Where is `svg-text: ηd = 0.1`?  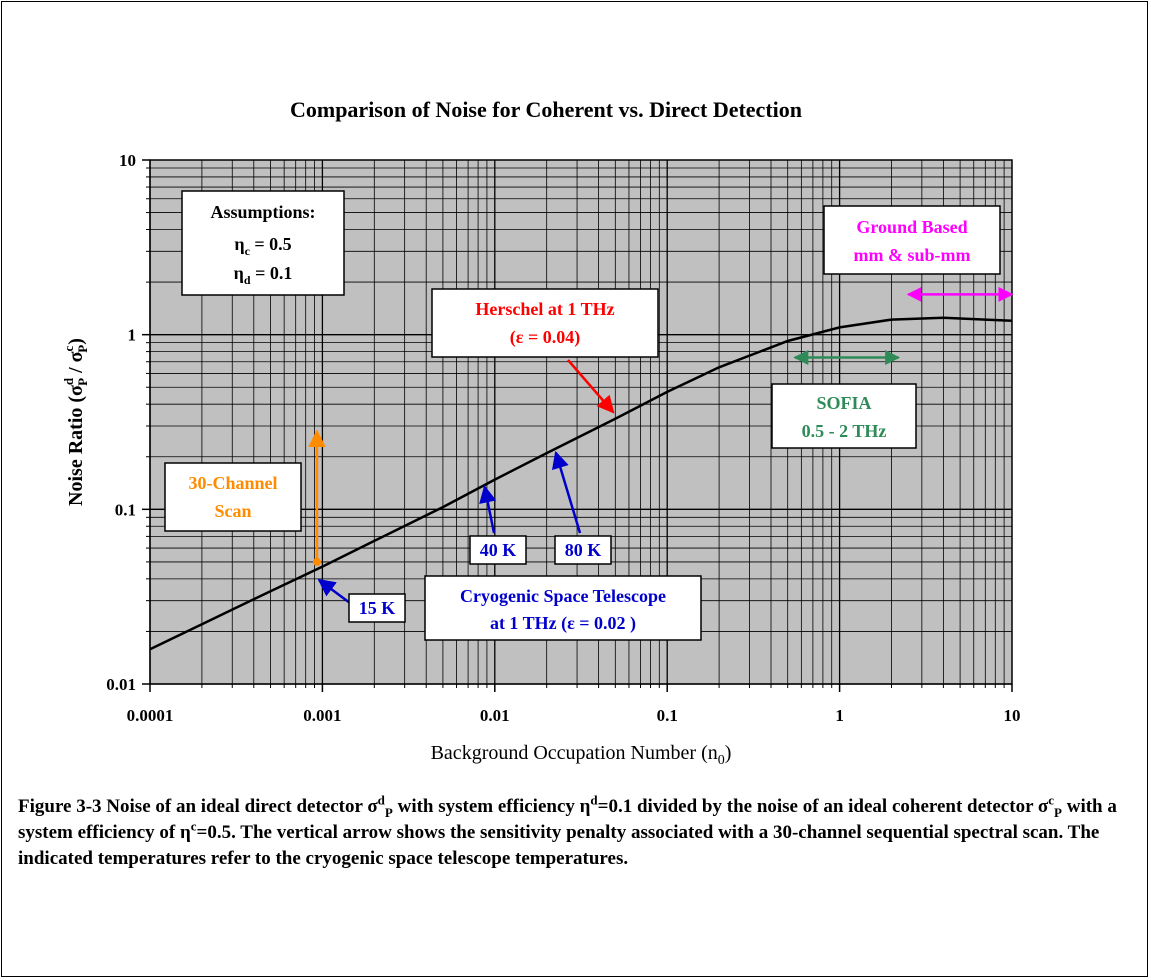 svg-text: ηd = 0.1 is located at coordinates (263, 275).